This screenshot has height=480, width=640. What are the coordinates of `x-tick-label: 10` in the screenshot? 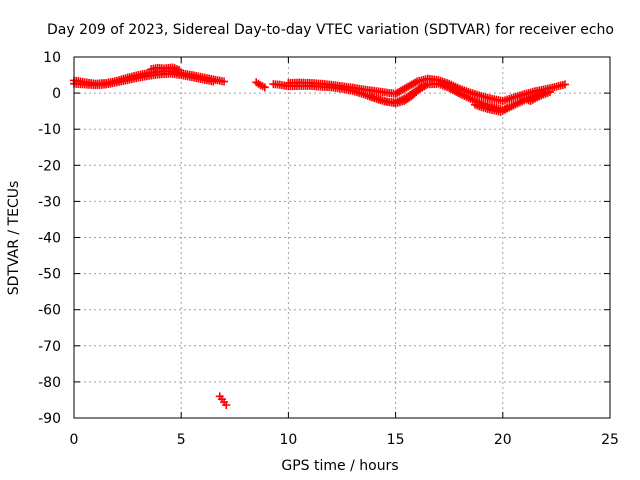 It's located at (288, 440).